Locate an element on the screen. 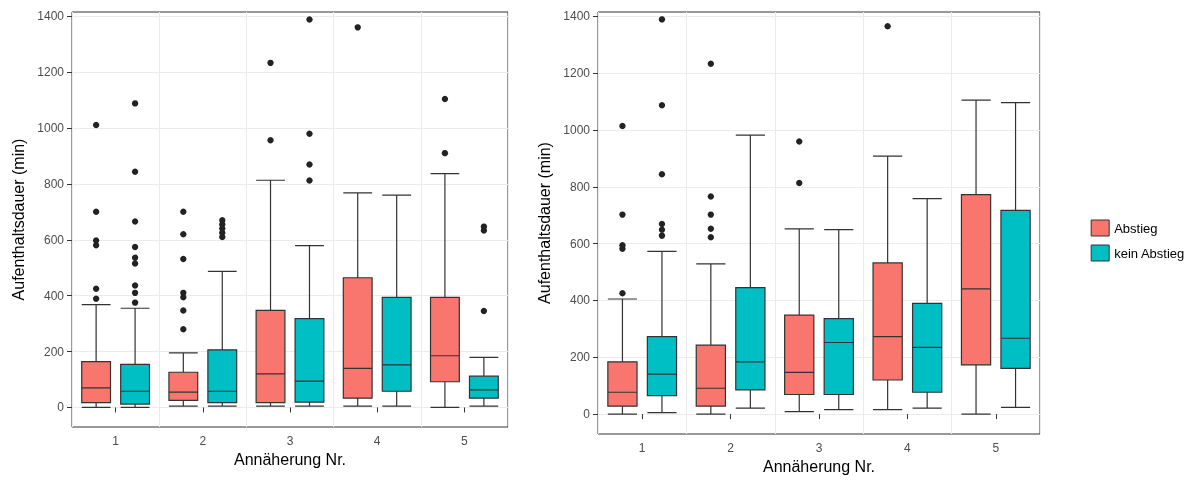 The image size is (1200, 481). legend-label: kein Abstieg is located at coordinates (1149, 253).